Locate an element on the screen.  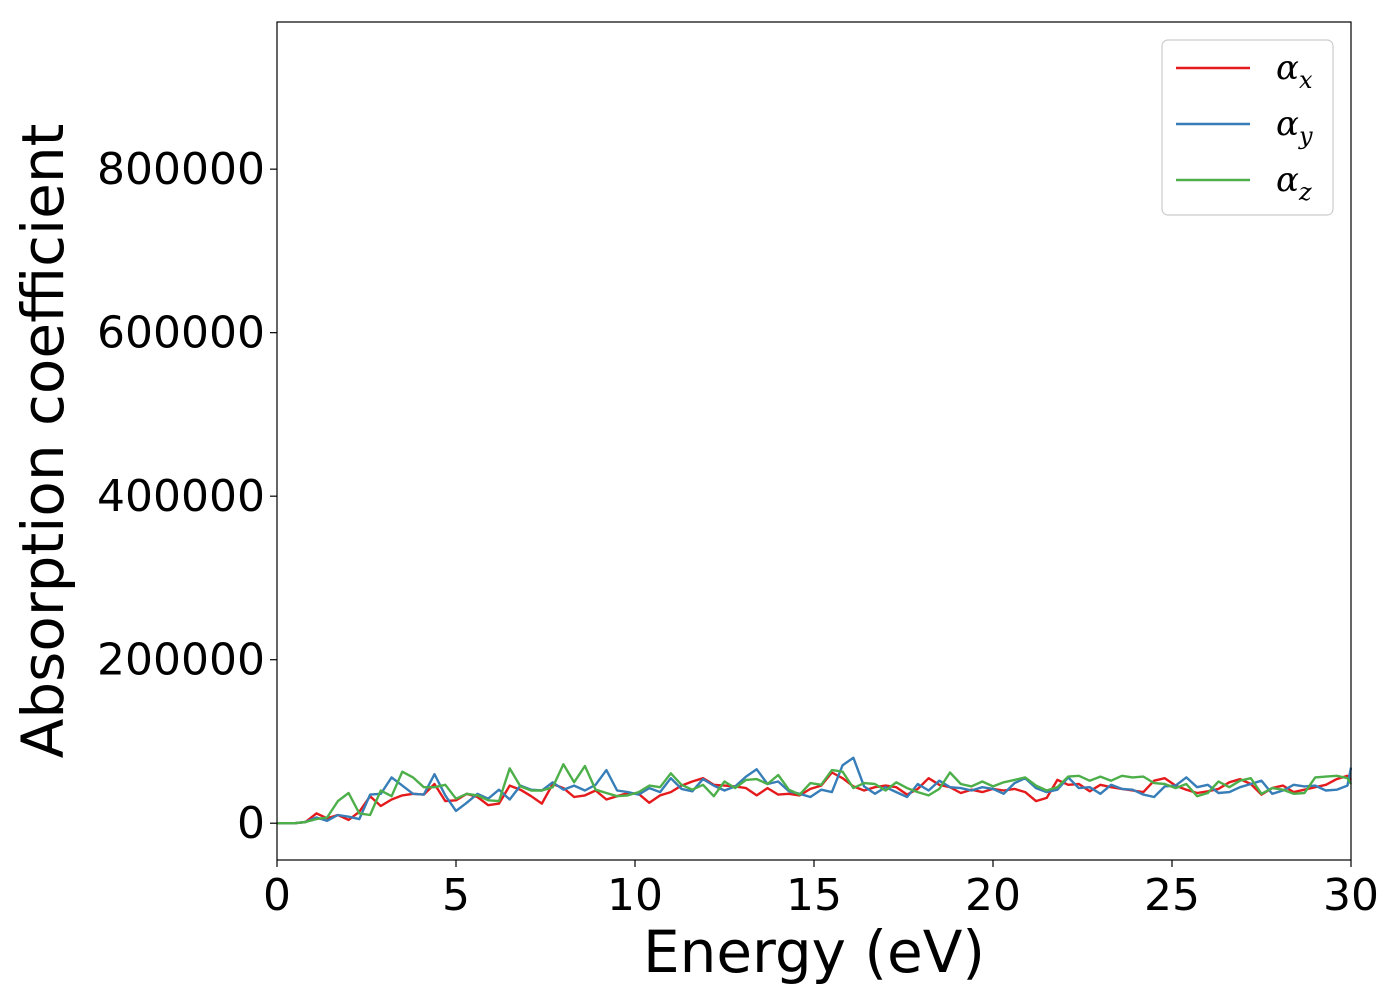
x-tick-label: 20 is located at coordinates (993, 895).